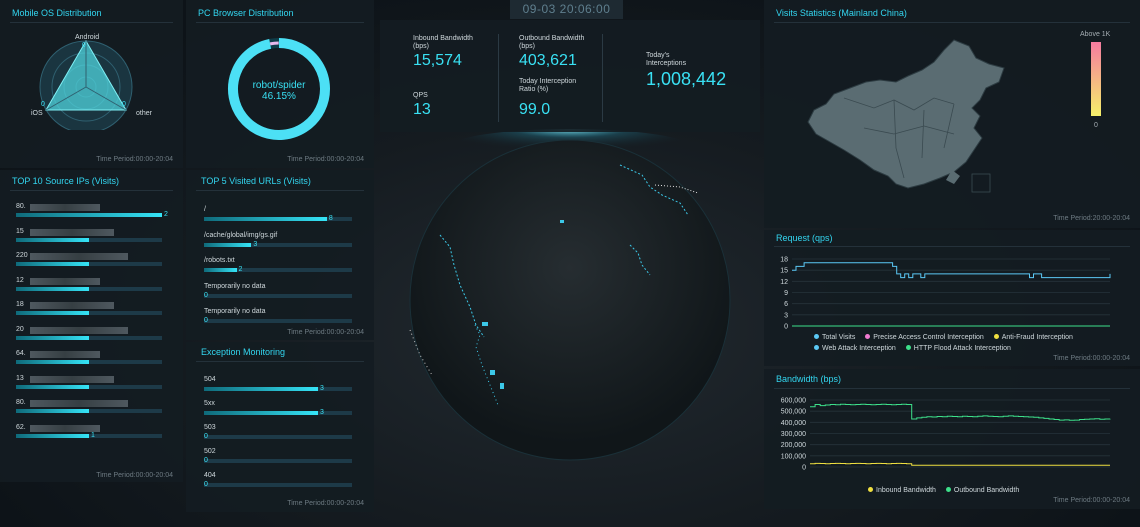 This screenshot has height=527, width=1140. I want to click on exception-row: 5xx 3, so click(284, 410).